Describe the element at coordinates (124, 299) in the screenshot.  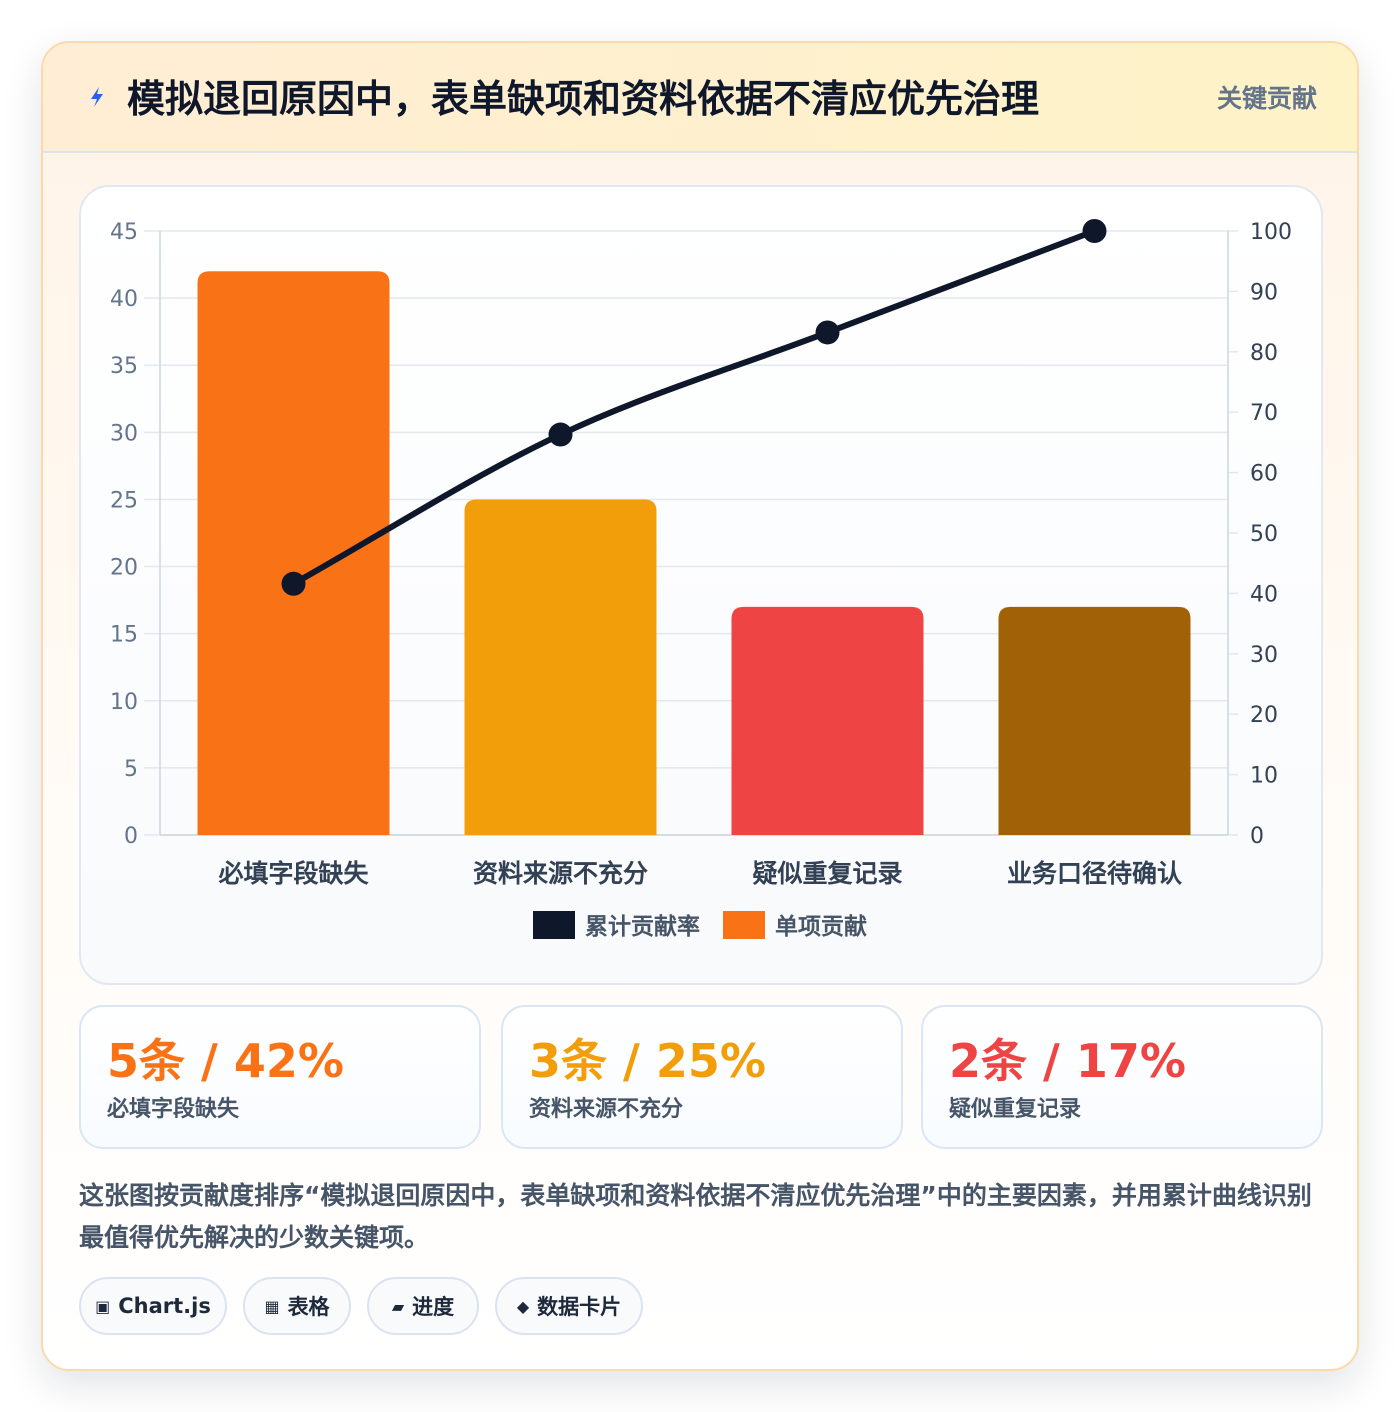
I see `y-left-tick-label: 40` at that location.